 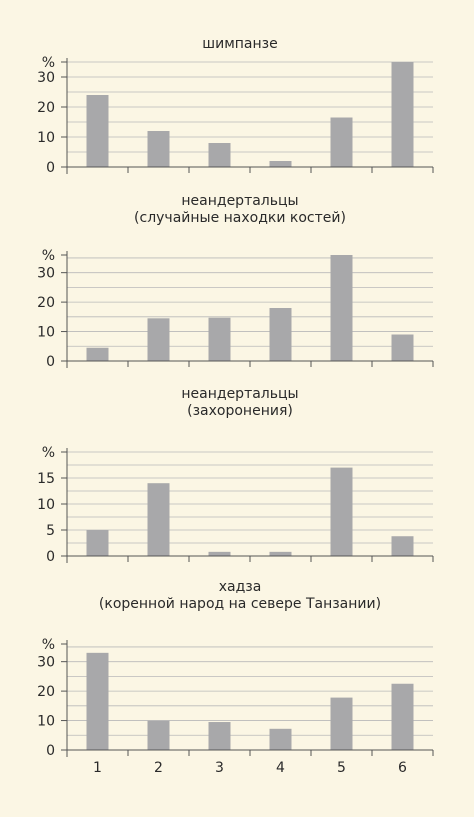 What do you see at coordinates (240, 587) in the screenshot?
I see `chart-title: хадза` at bounding box center [240, 587].